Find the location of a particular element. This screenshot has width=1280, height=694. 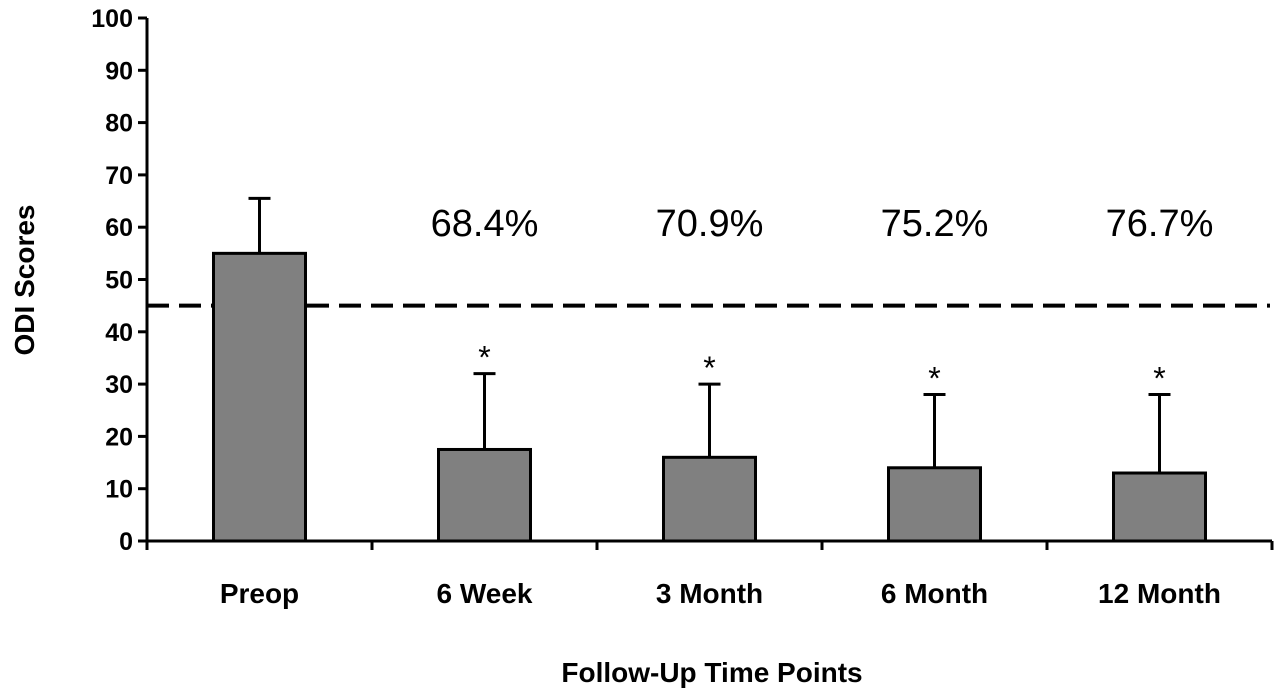

category-label: Preop is located at coordinates (259, 593).